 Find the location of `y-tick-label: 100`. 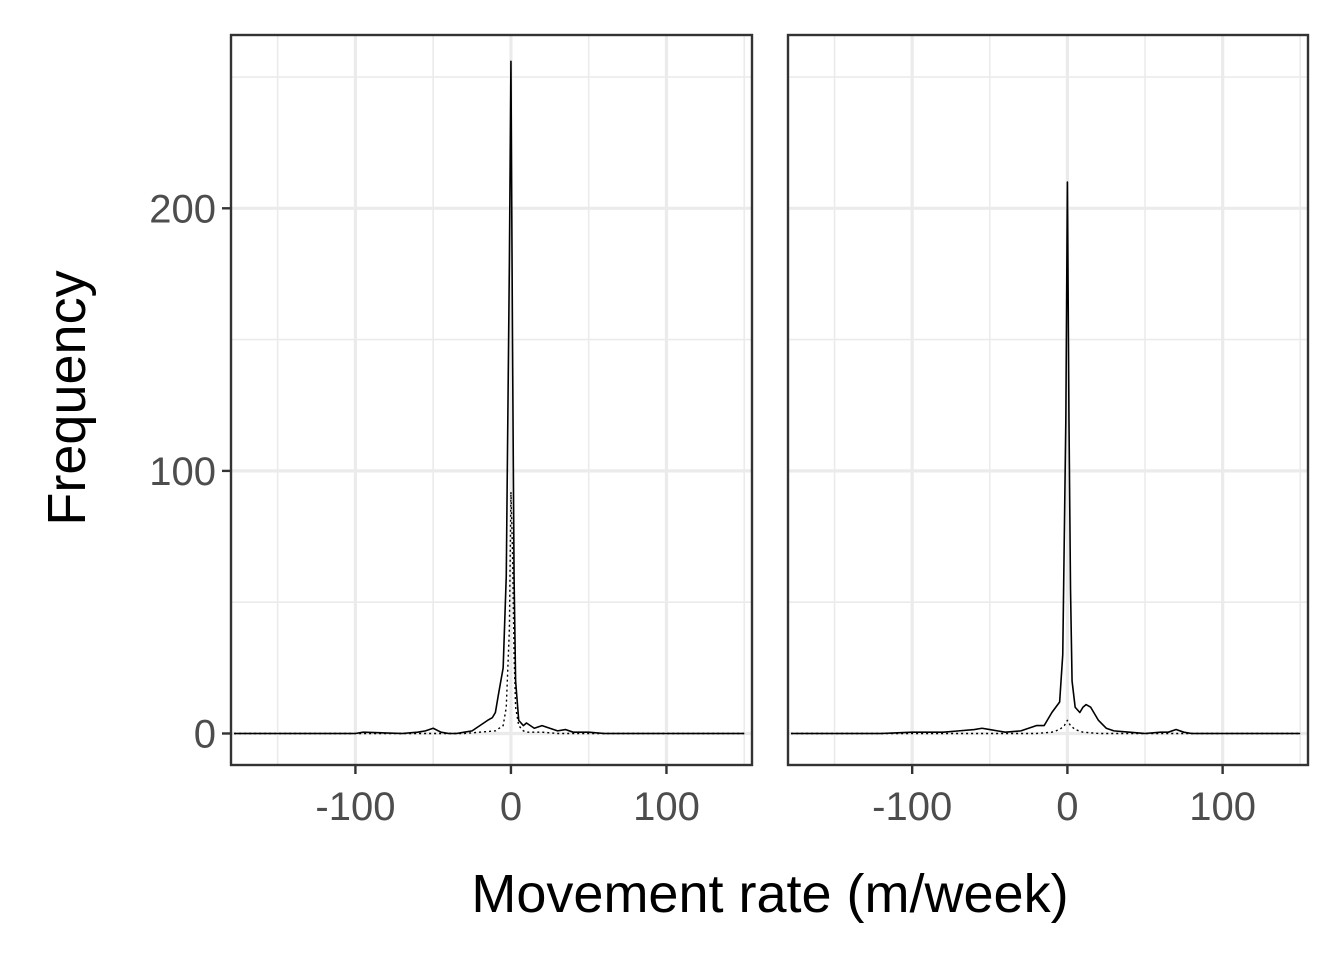

y-tick-label: 100 is located at coordinates (182, 472).